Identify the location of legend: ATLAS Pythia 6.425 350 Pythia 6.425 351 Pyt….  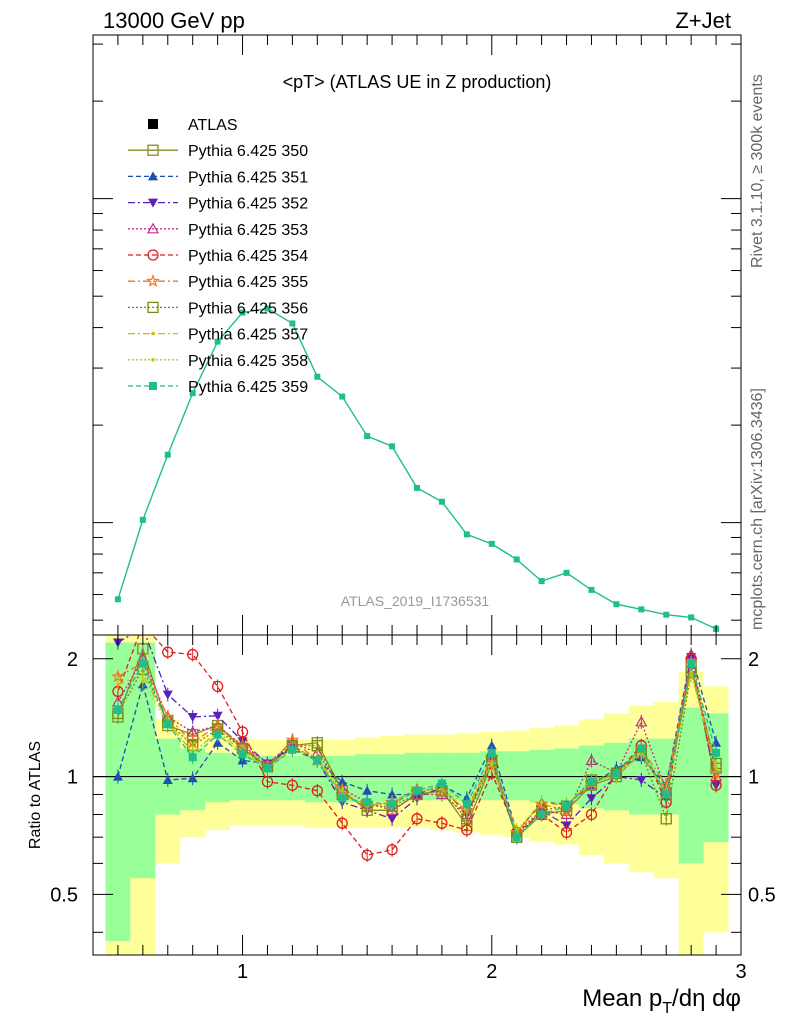
(218, 256).